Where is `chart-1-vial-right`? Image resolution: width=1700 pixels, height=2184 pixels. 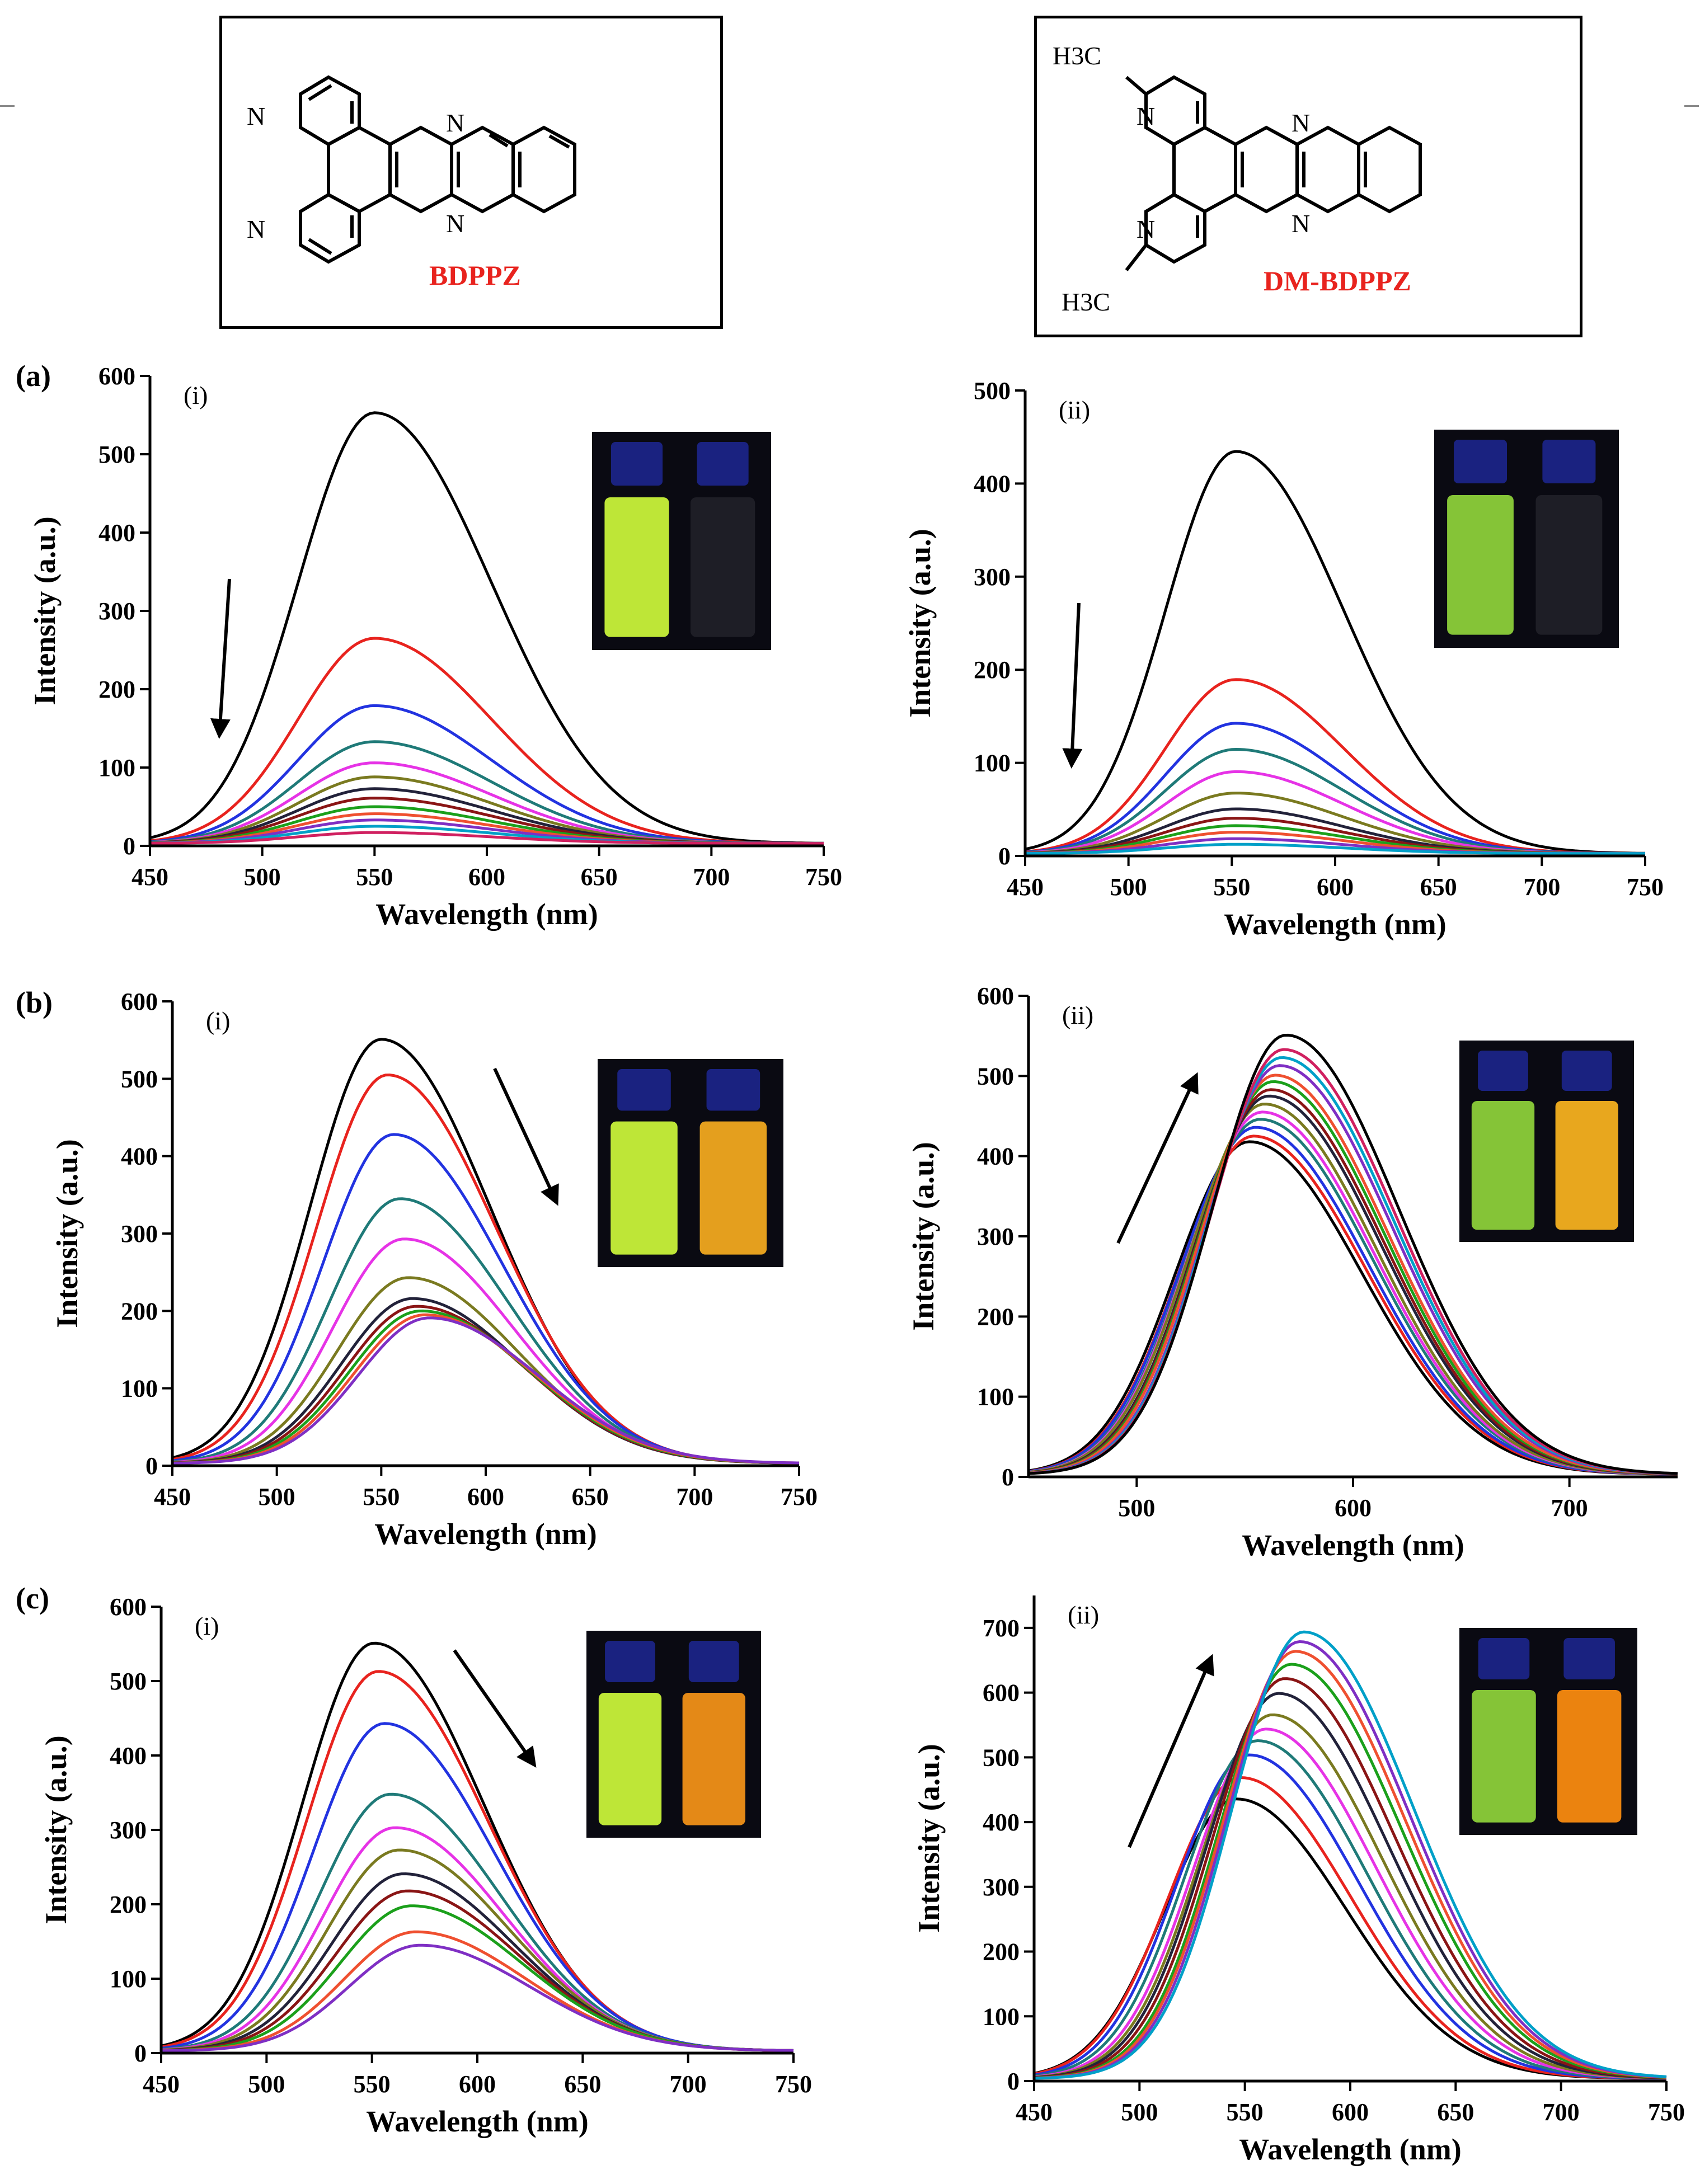 chart-1-vial-right is located at coordinates (1569, 538).